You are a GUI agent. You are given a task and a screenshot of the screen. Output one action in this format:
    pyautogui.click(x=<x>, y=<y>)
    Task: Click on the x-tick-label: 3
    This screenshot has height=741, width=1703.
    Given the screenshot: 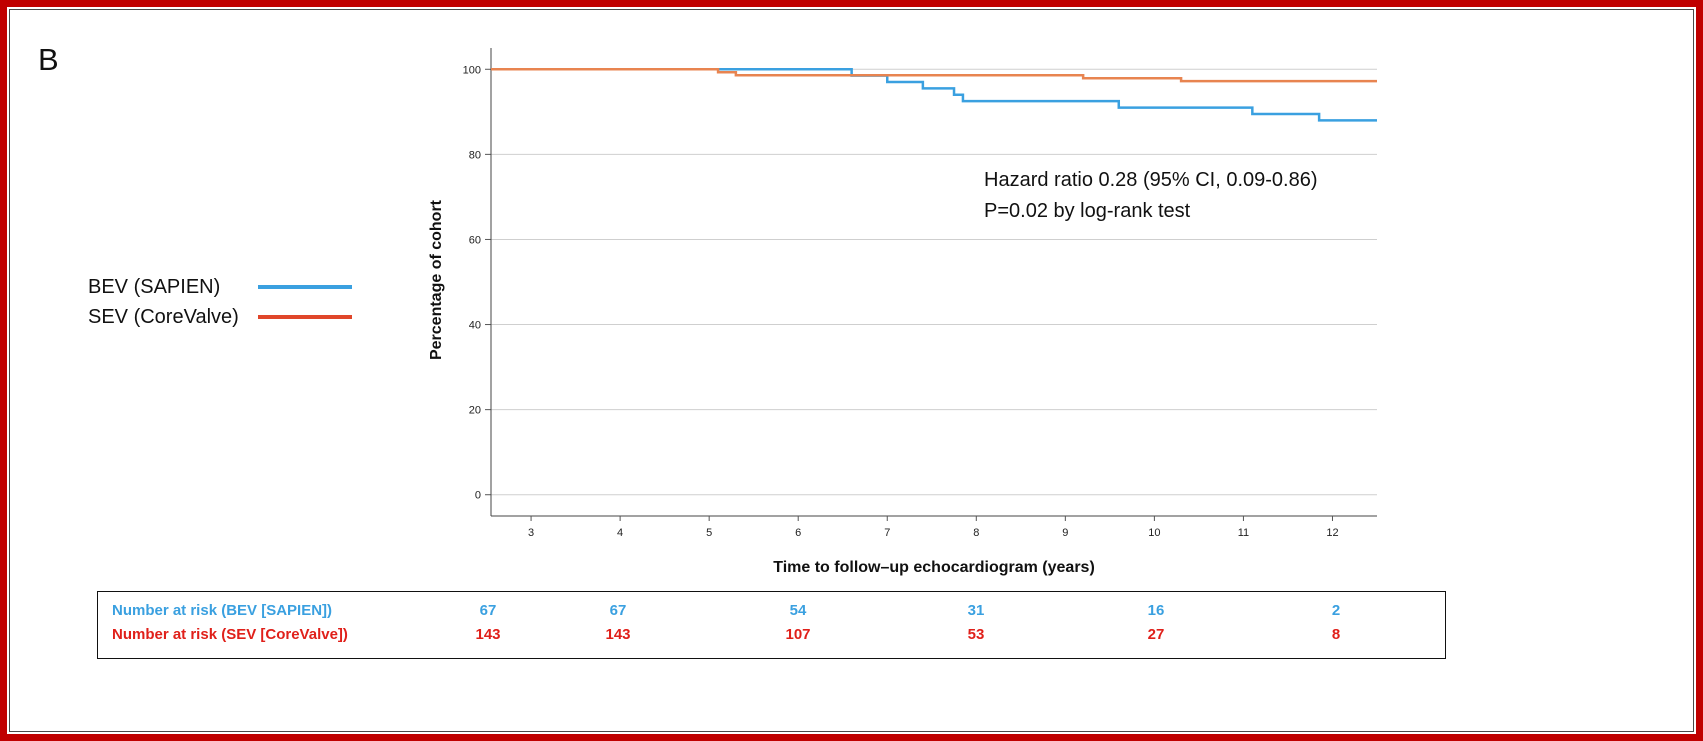 What is the action you would take?
    pyautogui.click(x=531, y=533)
    